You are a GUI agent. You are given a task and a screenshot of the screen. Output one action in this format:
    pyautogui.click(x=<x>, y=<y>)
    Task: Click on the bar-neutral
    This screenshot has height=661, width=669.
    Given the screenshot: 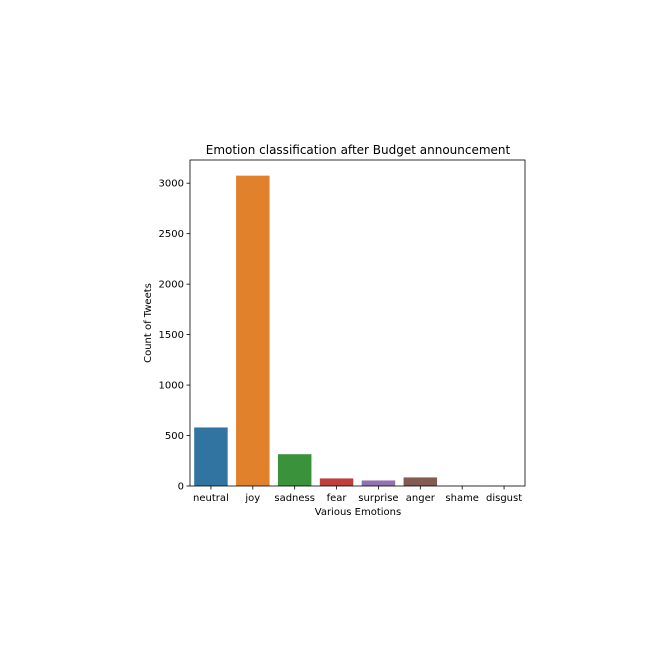 What is the action you would take?
    pyautogui.click(x=211, y=456)
    